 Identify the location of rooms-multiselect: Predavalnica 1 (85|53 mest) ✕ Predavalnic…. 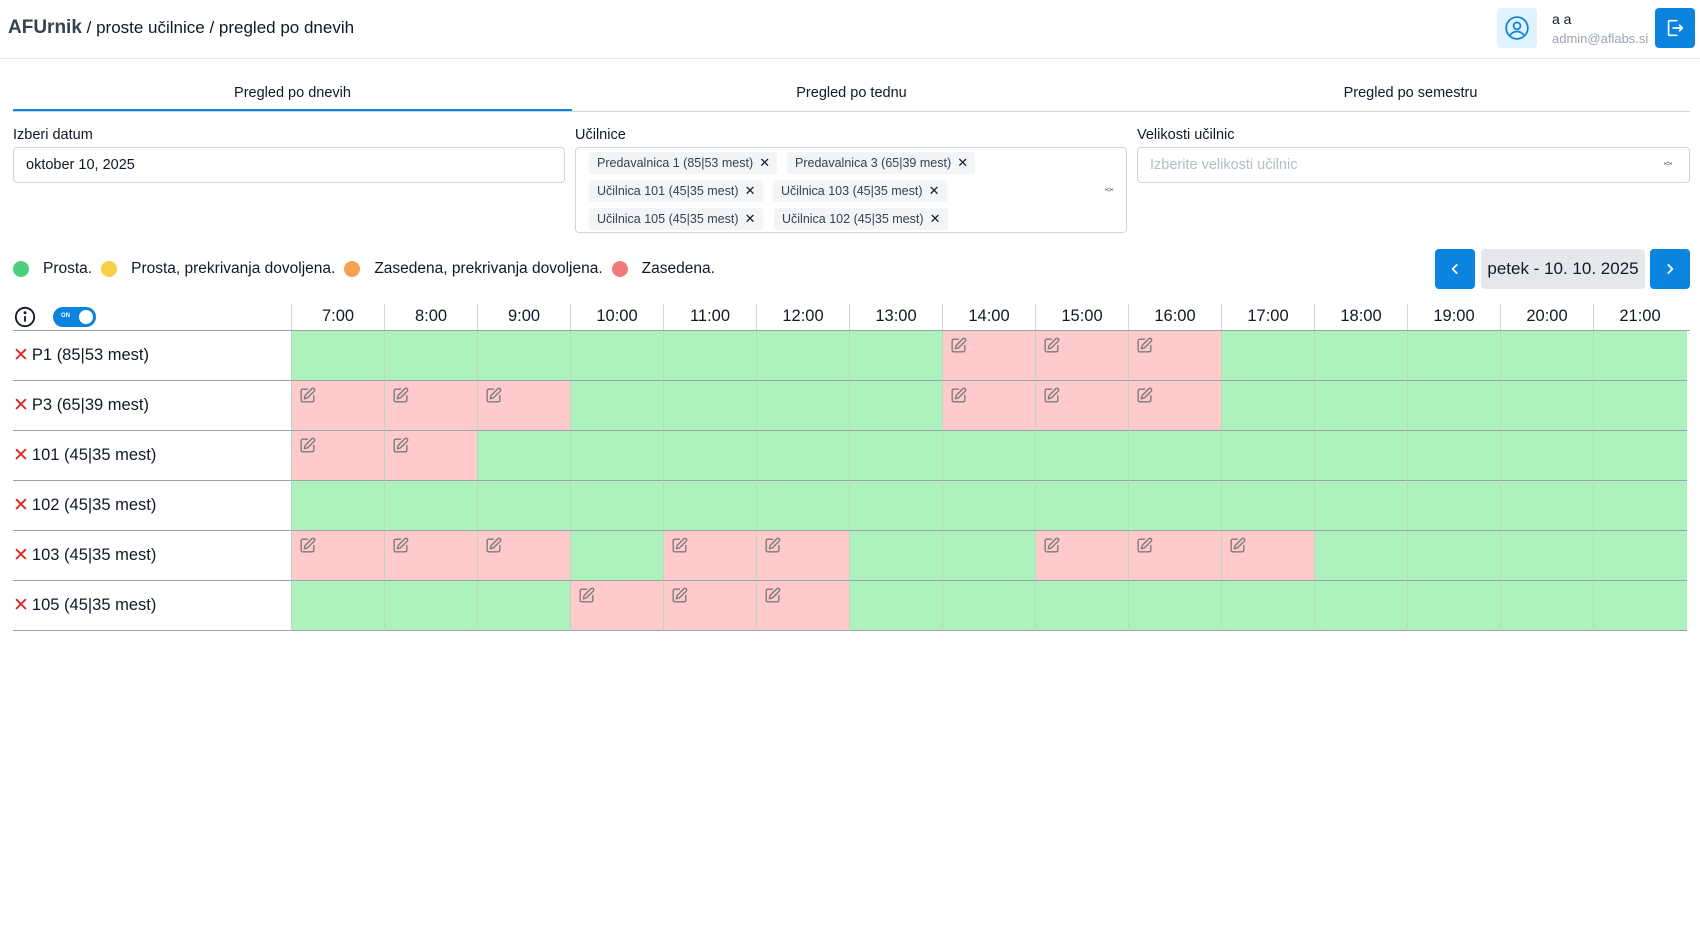
(851, 190).